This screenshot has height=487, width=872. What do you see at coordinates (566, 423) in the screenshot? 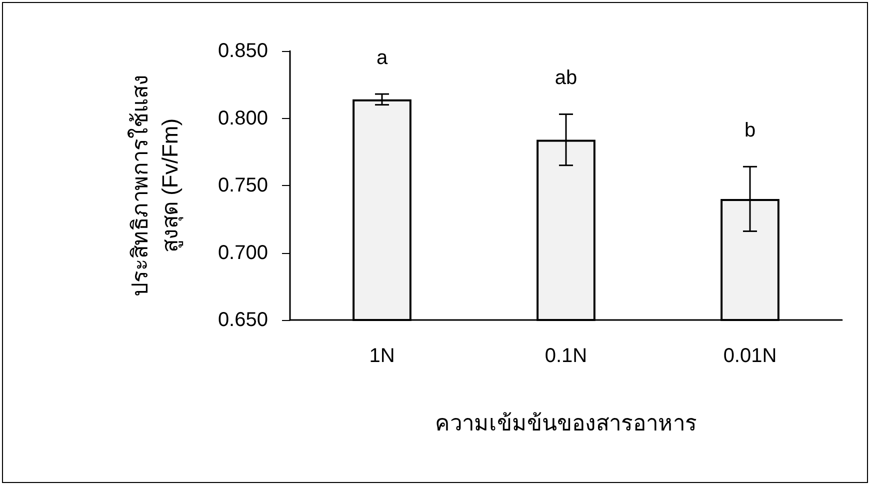
I see `x-axis-title: ความเข้มข้นของสารอาหาร` at bounding box center [566, 423].